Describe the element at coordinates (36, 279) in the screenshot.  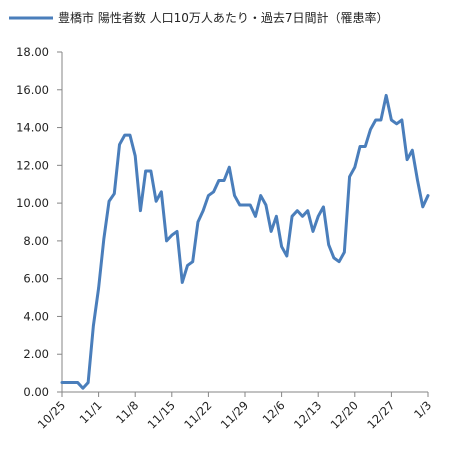
I see `y-tick-label: 6.00` at that location.